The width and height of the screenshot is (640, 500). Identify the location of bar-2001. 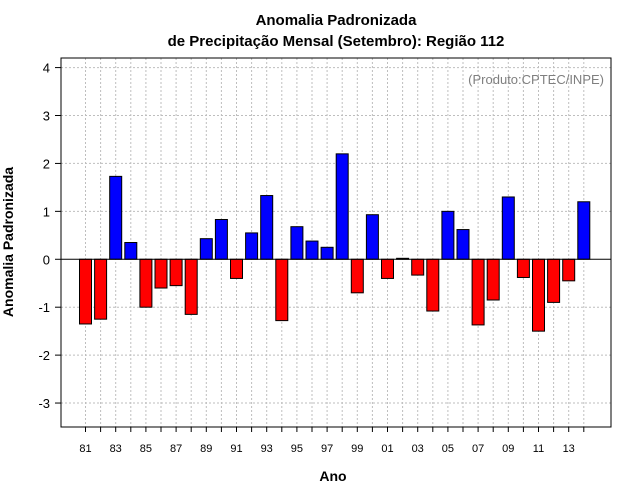
(387, 268).